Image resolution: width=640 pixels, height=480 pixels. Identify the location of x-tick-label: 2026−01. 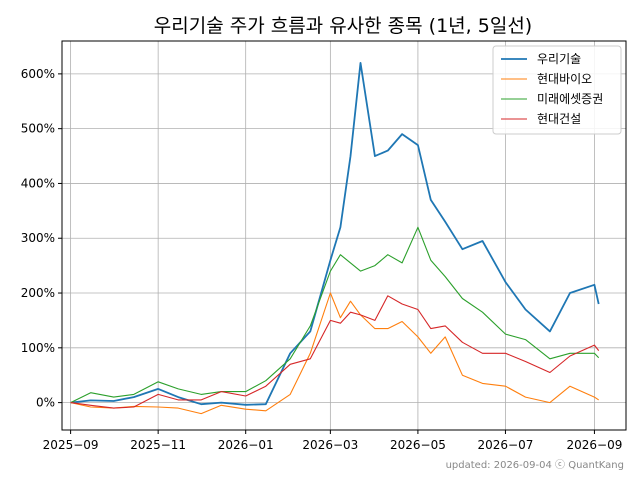
(246, 445).